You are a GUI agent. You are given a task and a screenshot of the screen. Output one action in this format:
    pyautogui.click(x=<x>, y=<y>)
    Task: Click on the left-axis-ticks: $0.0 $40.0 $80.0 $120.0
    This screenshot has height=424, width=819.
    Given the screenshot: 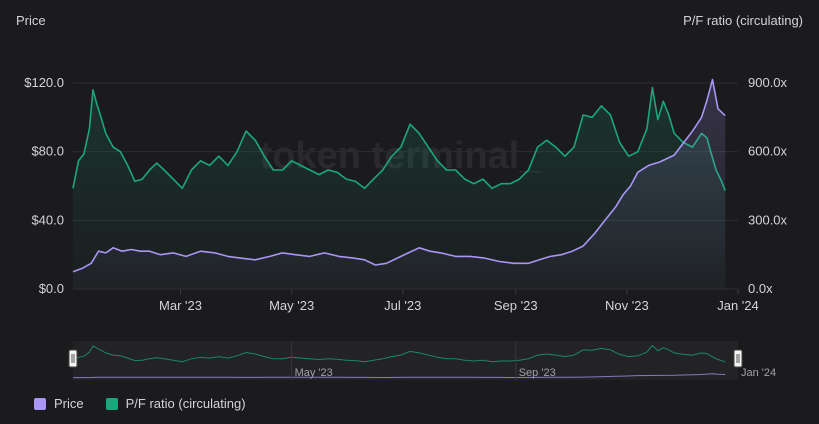 What is the action you would take?
    pyautogui.click(x=44, y=185)
    